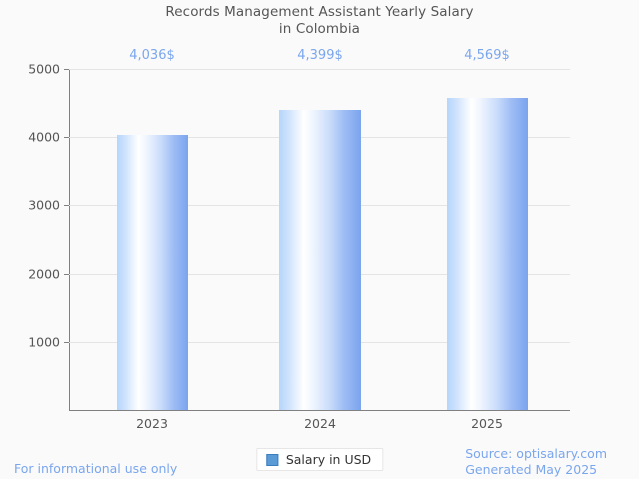 This screenshot has width=639, height=479. What do you see at coordinates (44, 69) in the screenshot?
I see `y-tick-label-5000: 5000` at bounding box center [44, 69].